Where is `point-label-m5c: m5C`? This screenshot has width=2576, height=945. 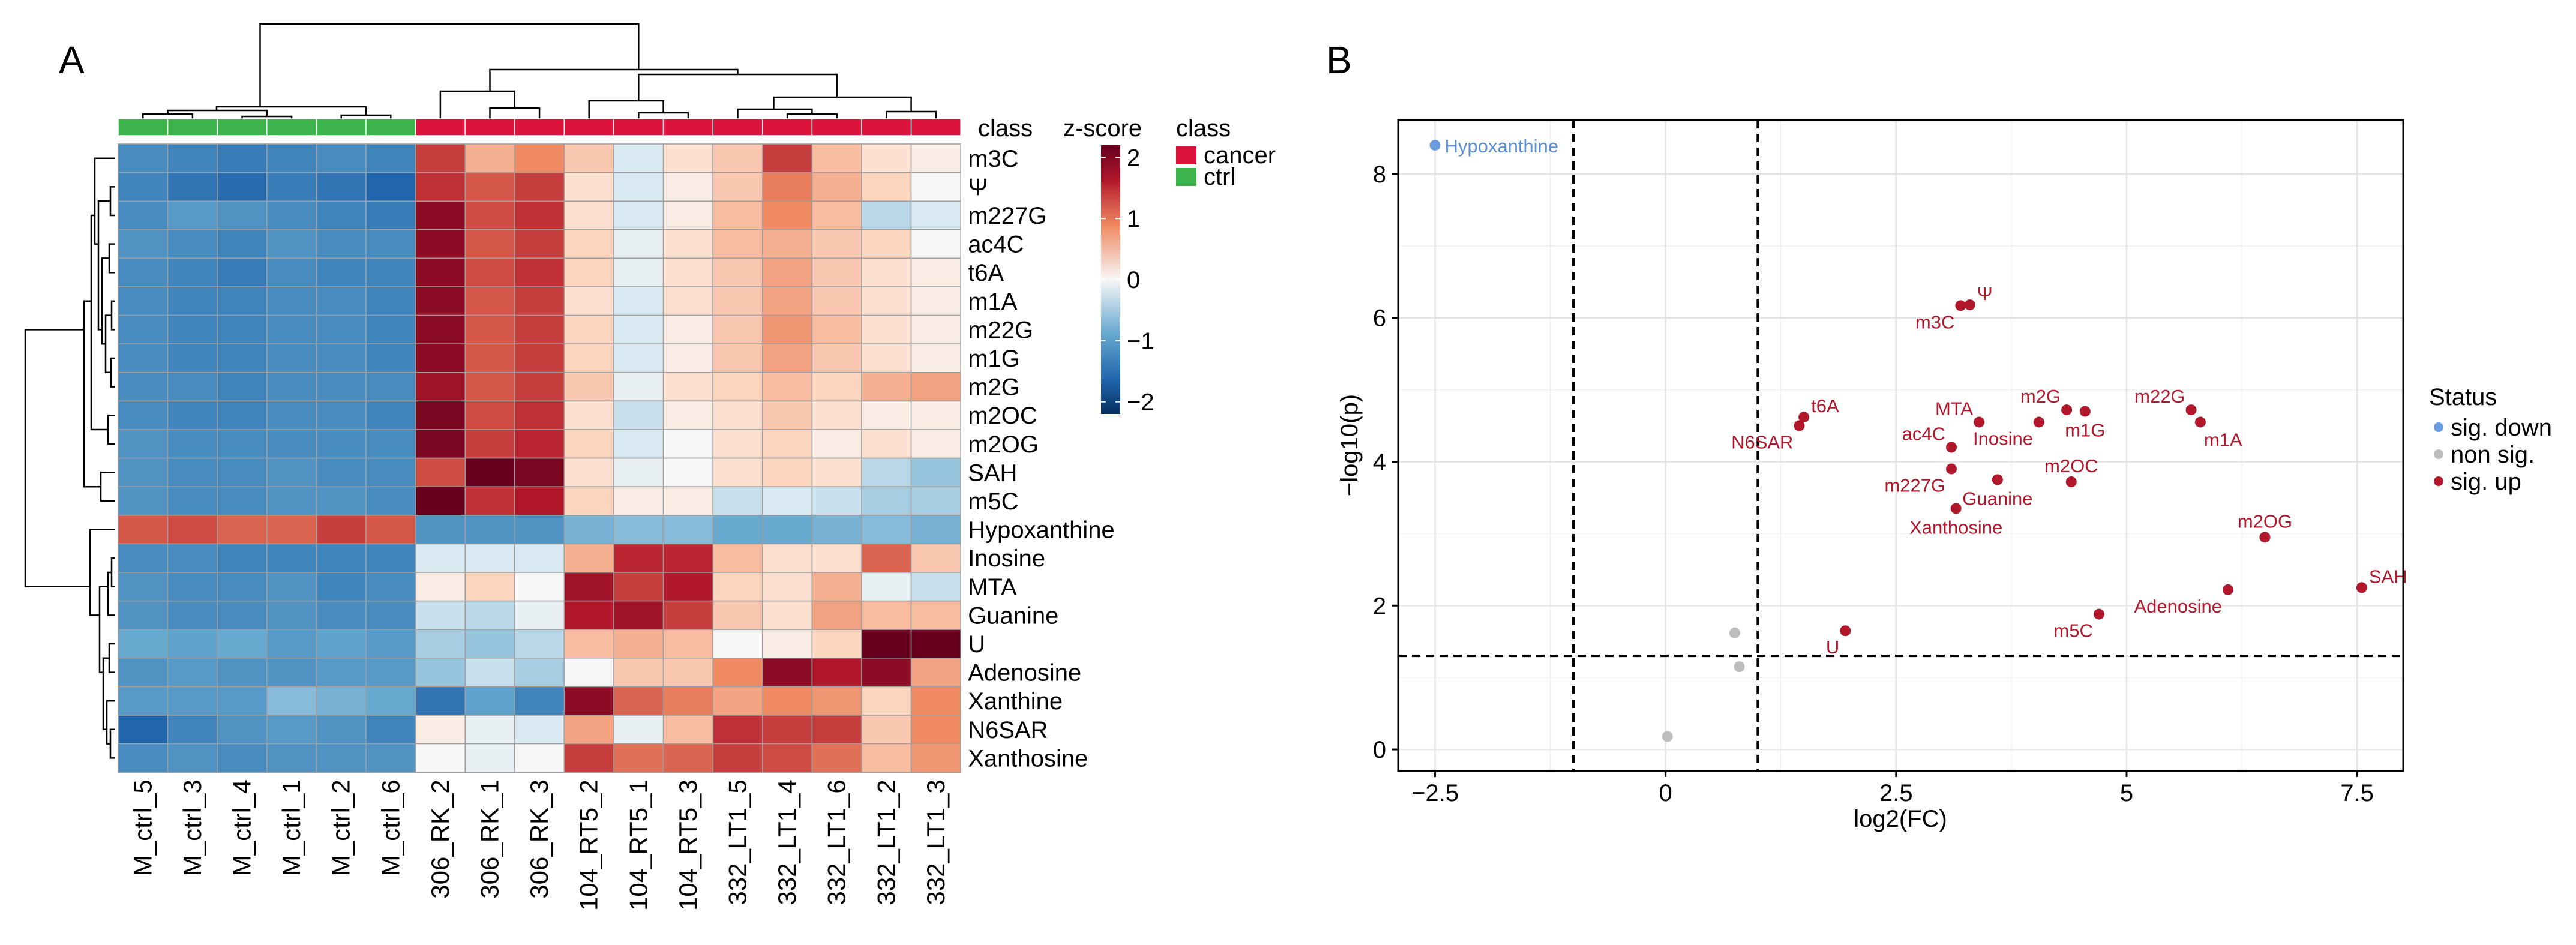 point-label-m5c: m5C is located at coordinates (2072, 631).